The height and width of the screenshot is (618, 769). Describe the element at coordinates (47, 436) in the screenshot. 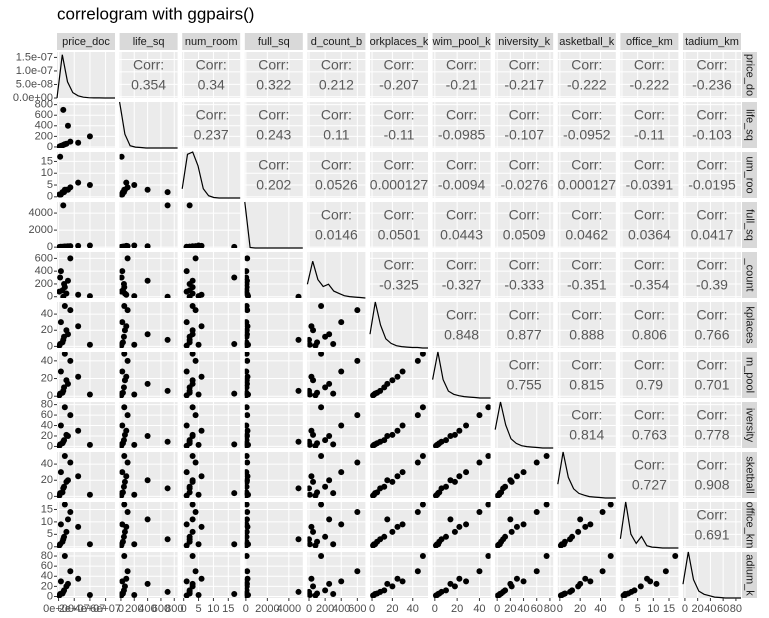

I see `y-tick-label: 20` at that location.